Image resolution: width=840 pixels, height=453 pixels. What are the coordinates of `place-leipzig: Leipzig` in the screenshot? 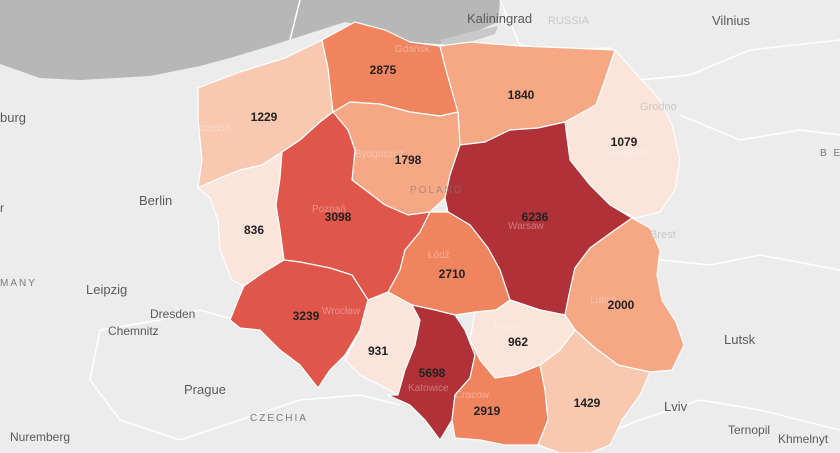 It's located at (106, 289).